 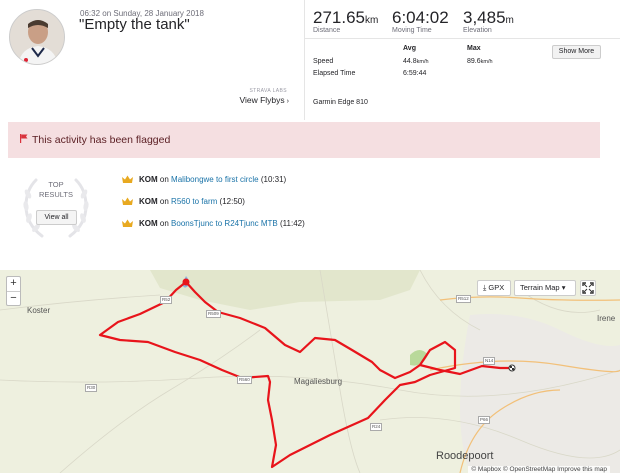 What do you see at coordinates (56, 208) in the screenshot?
I see `laurel-wreath-icon` at bounding box center [56, 208].